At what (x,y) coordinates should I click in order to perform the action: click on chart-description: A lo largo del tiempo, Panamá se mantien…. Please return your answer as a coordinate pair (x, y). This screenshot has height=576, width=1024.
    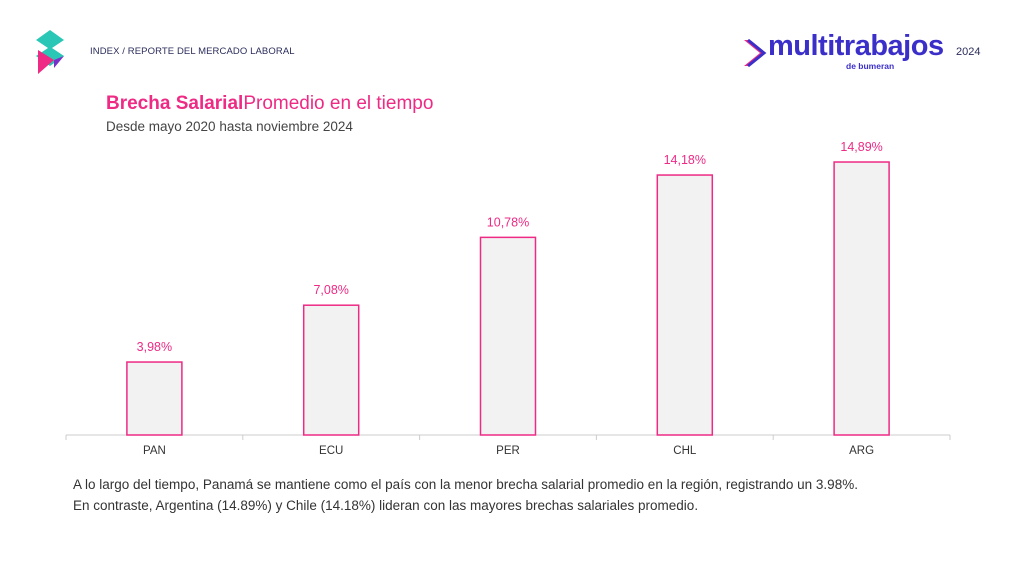
    Looking at the image, I should click on (513, 495).